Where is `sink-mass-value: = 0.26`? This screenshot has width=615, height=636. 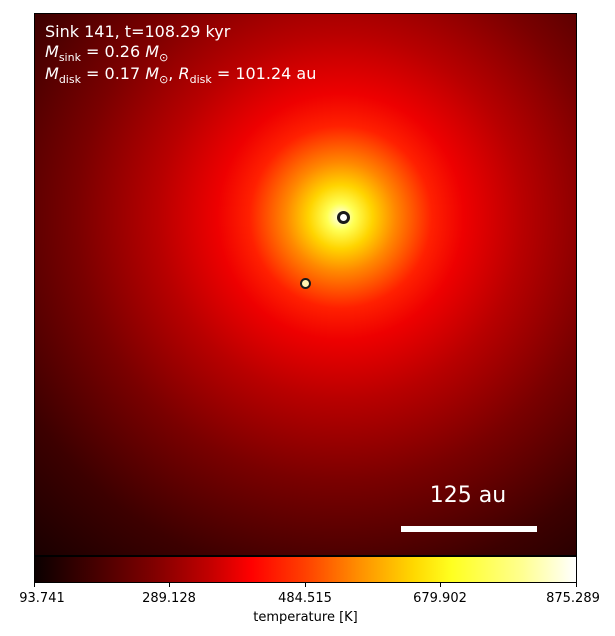
sink-mass-value: = 0.26 is located at coordinates (113, 51).